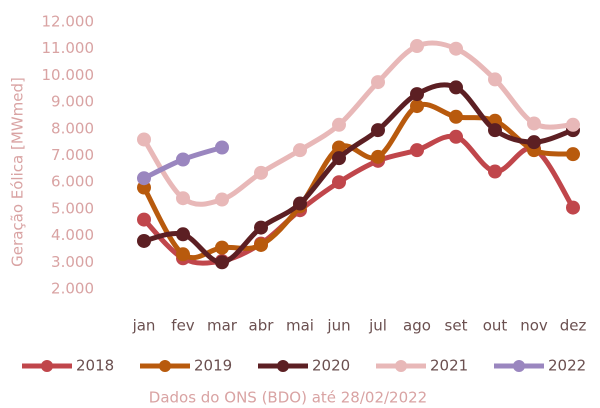 This screenshot has height=408, width=600. Describe the element at coordinates (72, 102) in the screenshot. I see `y-tick-label: 9.000` at that location.